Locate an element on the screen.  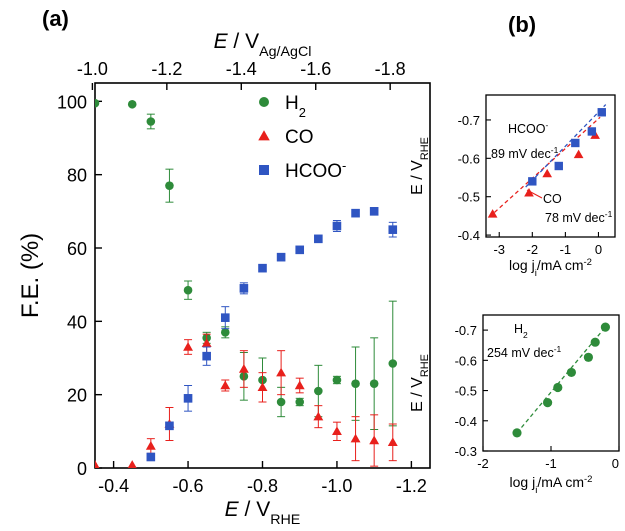
y-tick-label: 100 is located at coordinates (72, 102).